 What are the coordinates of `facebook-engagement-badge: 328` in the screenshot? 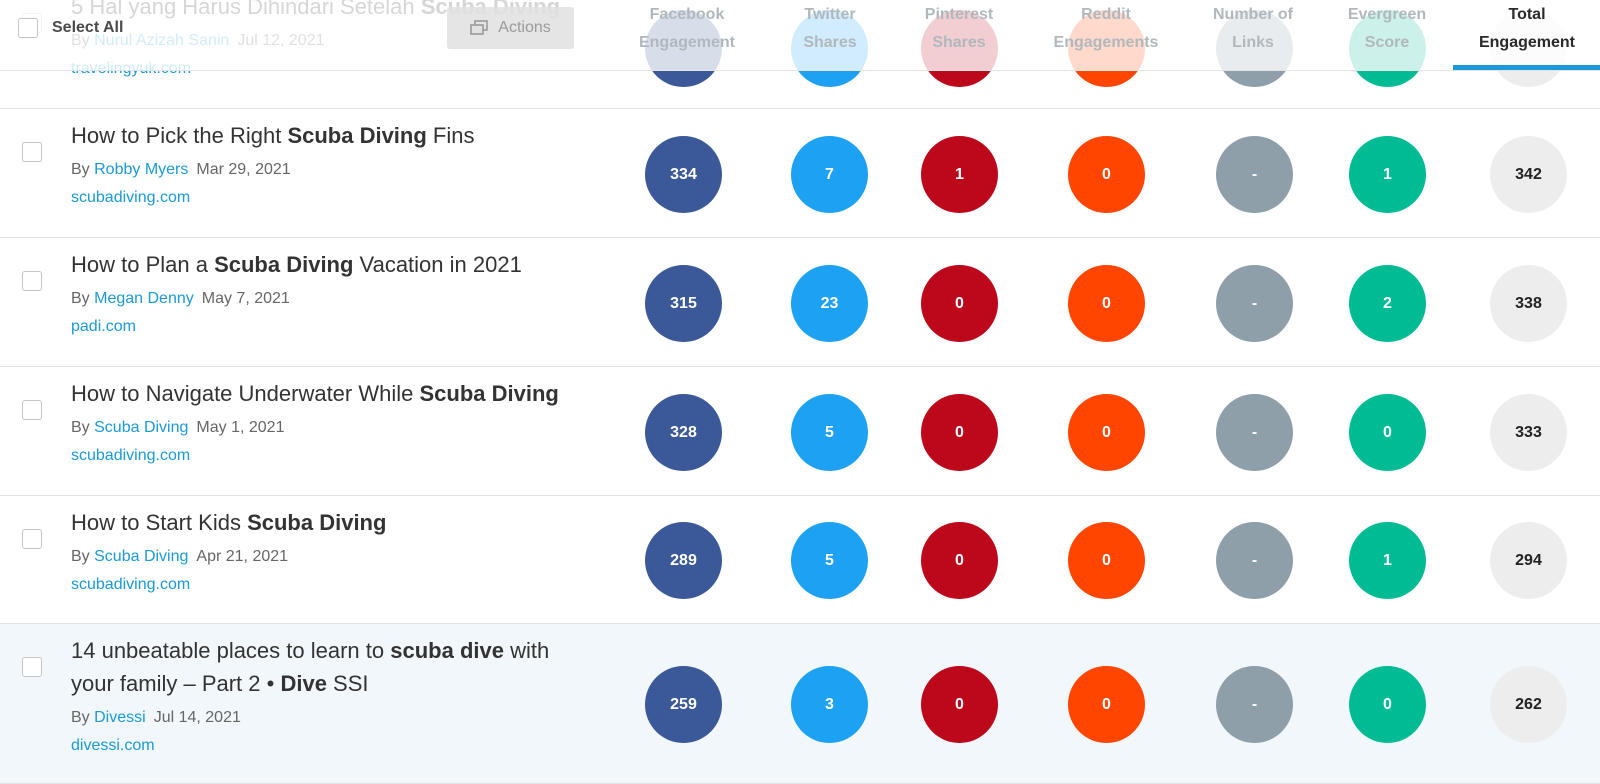 It's located at (683, 432).